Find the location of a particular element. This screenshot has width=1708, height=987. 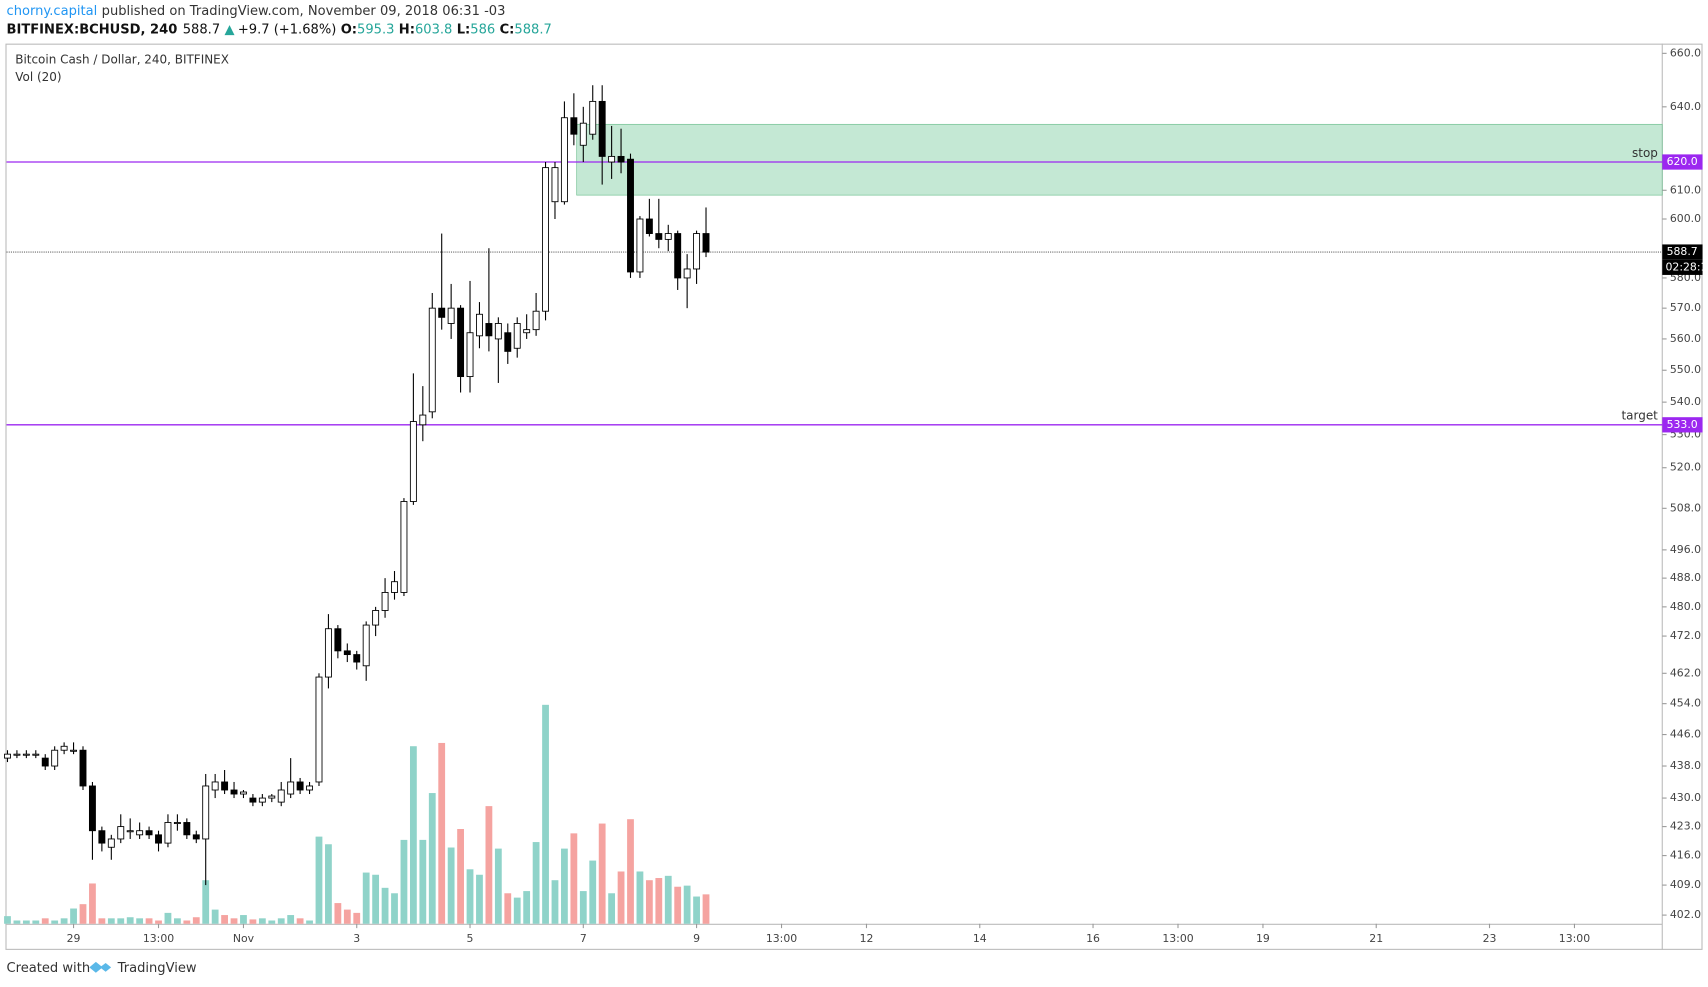

level-tag-label: 620.0 is located at coordinates (1682, 161).